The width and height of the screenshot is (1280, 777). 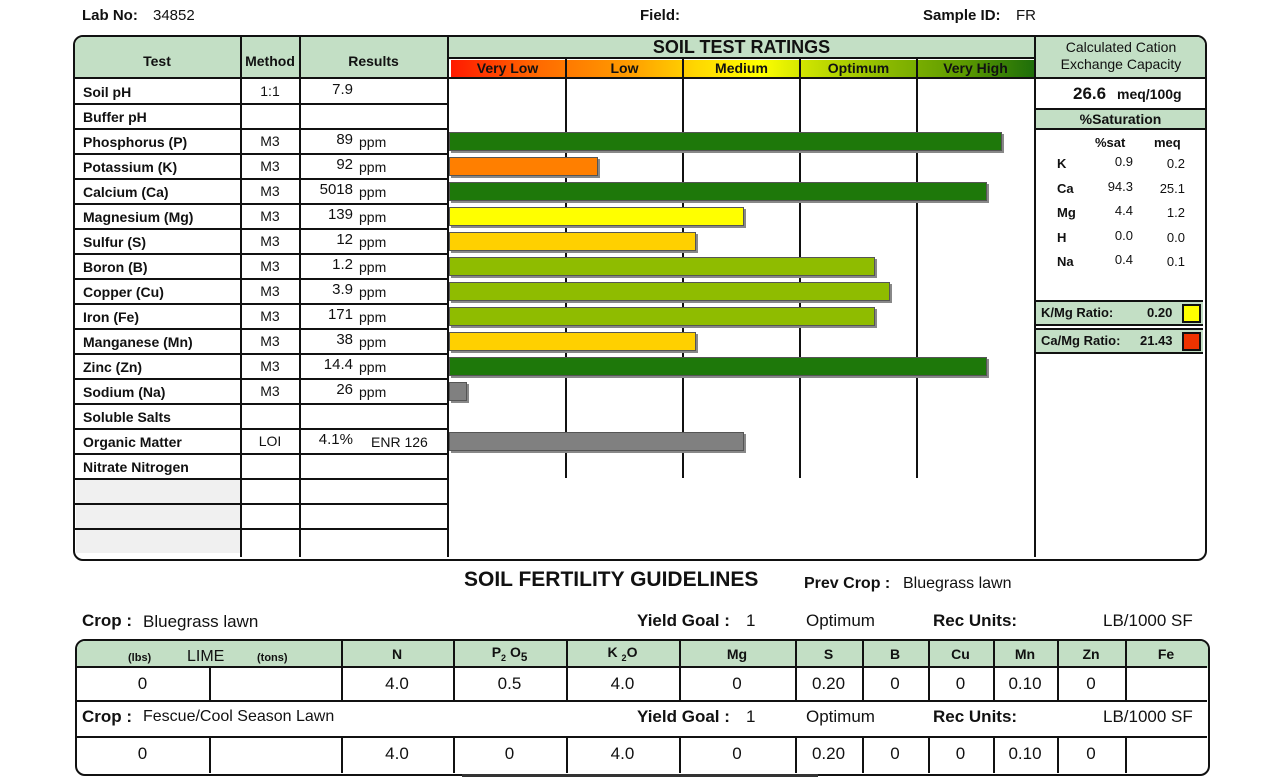 What do you see at coordinates (130, 167) in the screenshot?
I see `test-name: Potassium (K)` at bounding box center [130, 167].